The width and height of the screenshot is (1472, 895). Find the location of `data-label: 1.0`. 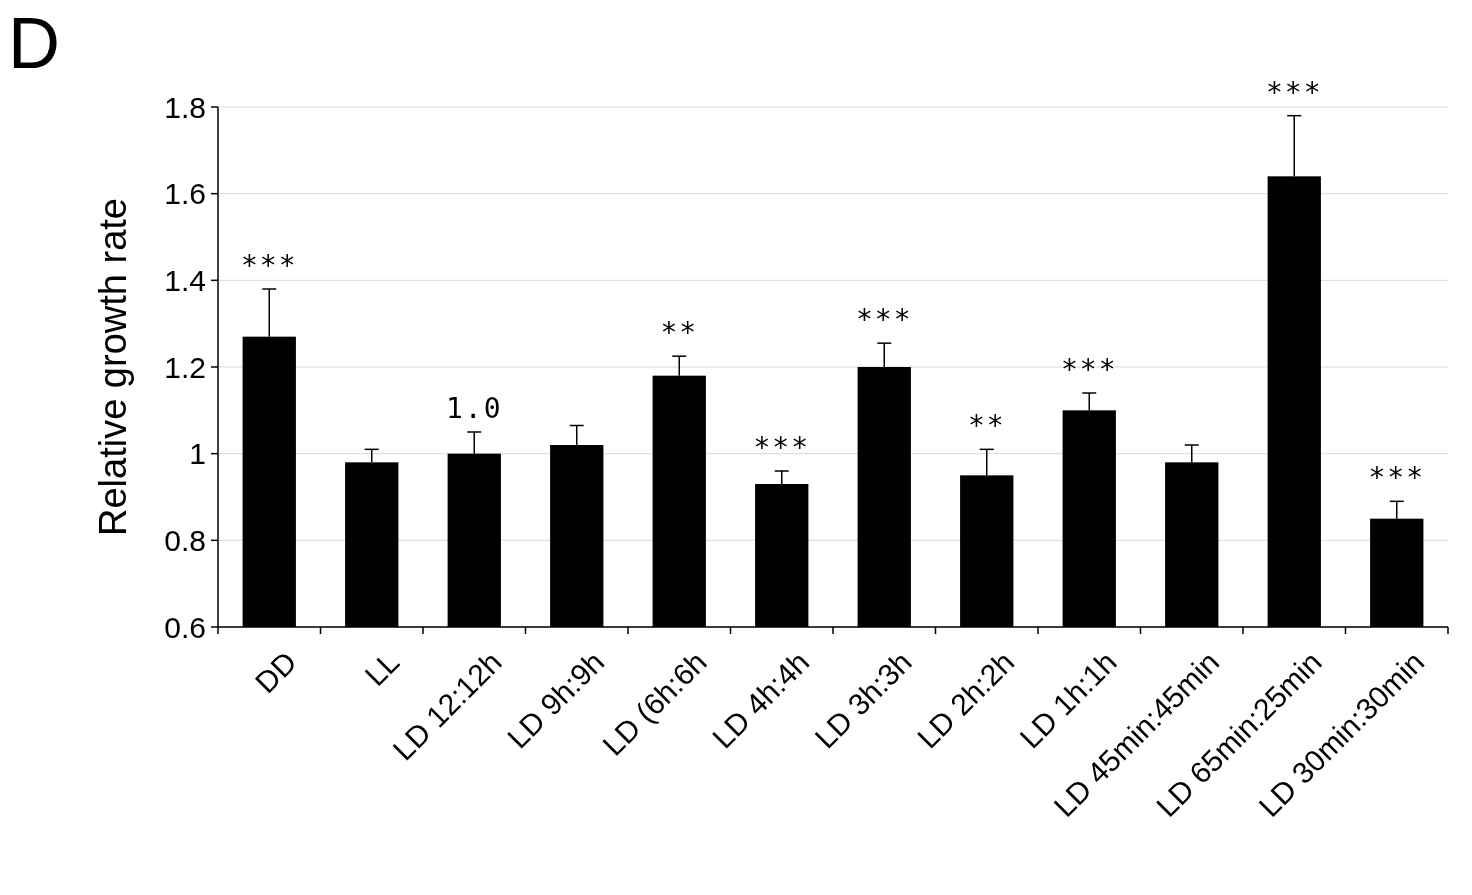

data-label: 1.0 is located at coordinates (474, 408).